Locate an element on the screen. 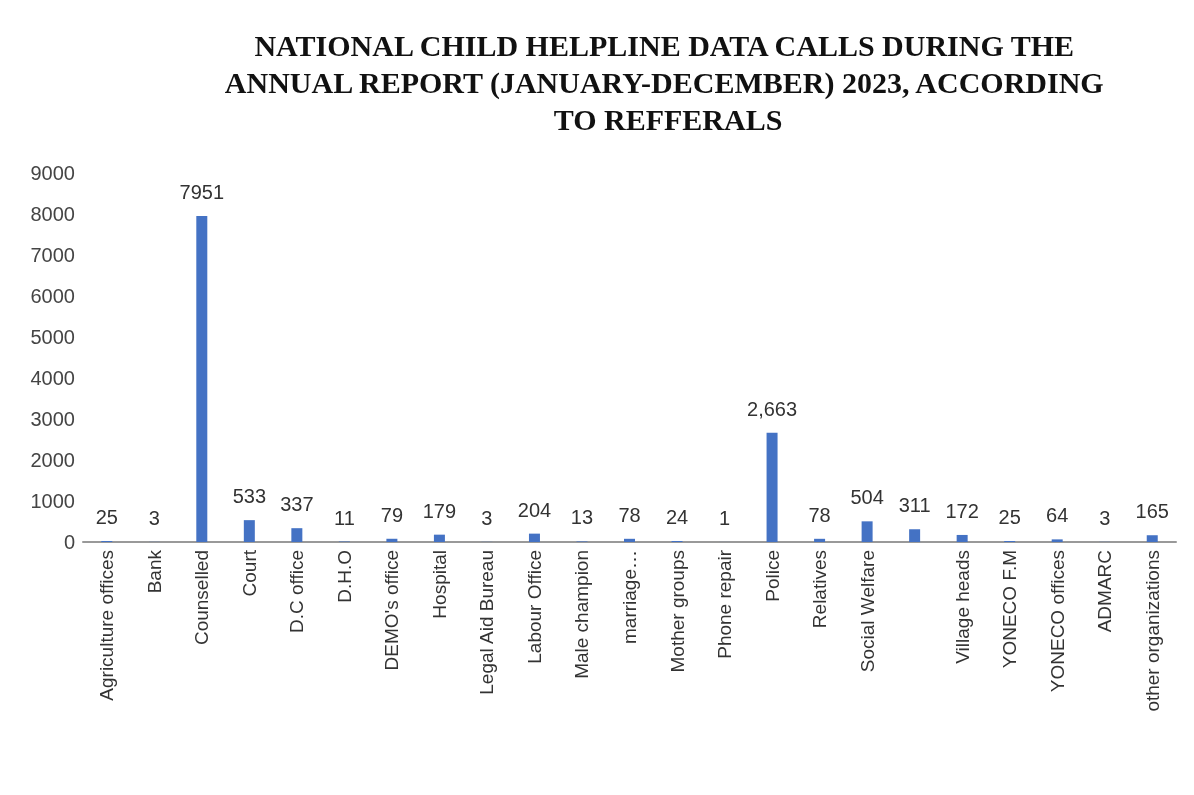 Image resolution: width=1194 pixels, height=795 pixels. data-label: 204 is located at coordinates (534, 509).